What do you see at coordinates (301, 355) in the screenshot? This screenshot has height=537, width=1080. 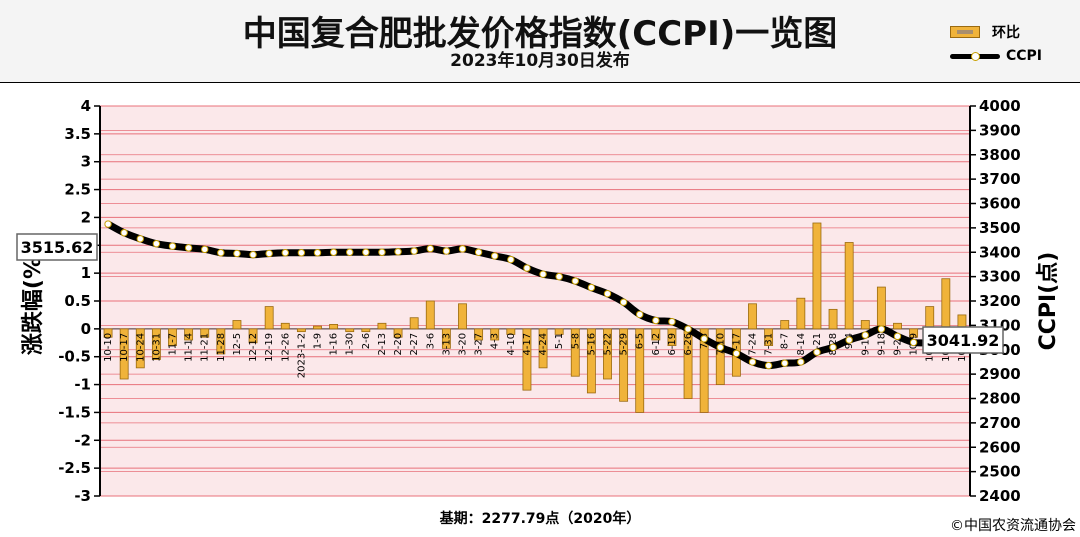 I see `x-tick-label: 2023-1-2` at bounding box center [301, 355].